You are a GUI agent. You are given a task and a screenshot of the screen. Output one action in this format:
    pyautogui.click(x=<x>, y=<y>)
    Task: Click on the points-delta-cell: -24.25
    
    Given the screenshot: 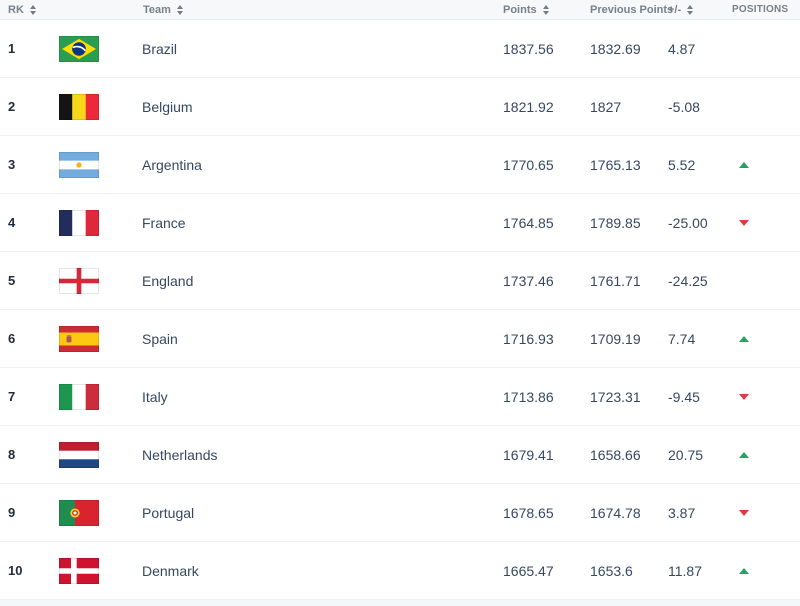 What is the action you would take?
    pyautogui.click(x=688, y=280)
    